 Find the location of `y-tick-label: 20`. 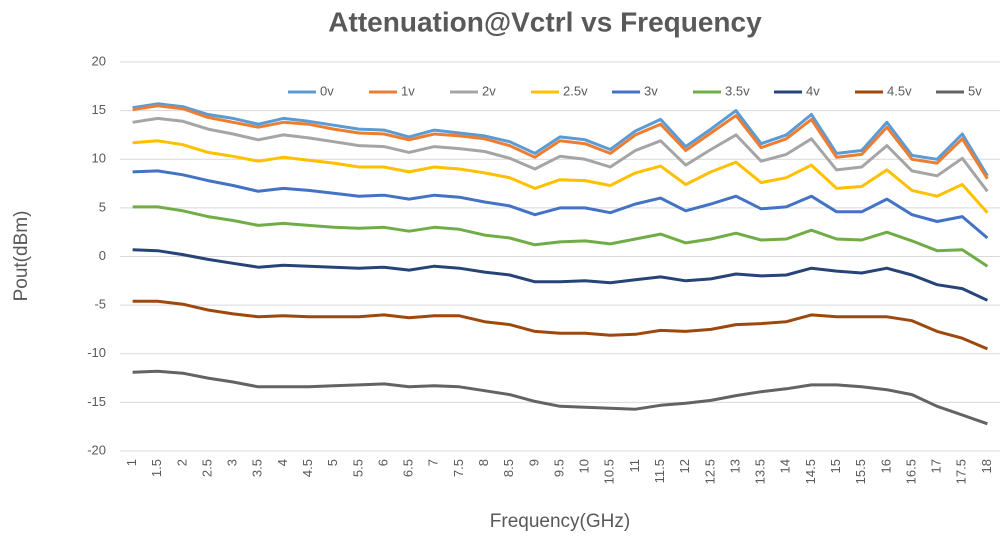

y-tick-label: 20 is located at coordinates (99, 60).